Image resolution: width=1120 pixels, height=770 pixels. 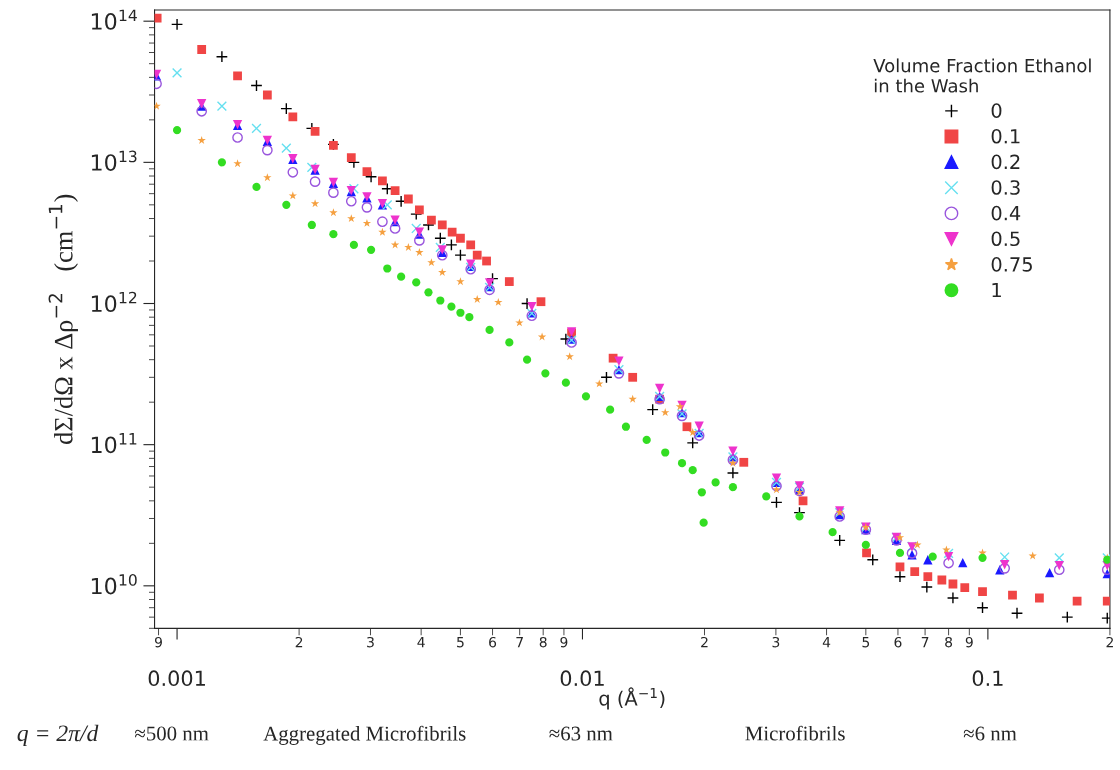 I want to click on x-tick-label: 0.001, so click(x=176, y=678).